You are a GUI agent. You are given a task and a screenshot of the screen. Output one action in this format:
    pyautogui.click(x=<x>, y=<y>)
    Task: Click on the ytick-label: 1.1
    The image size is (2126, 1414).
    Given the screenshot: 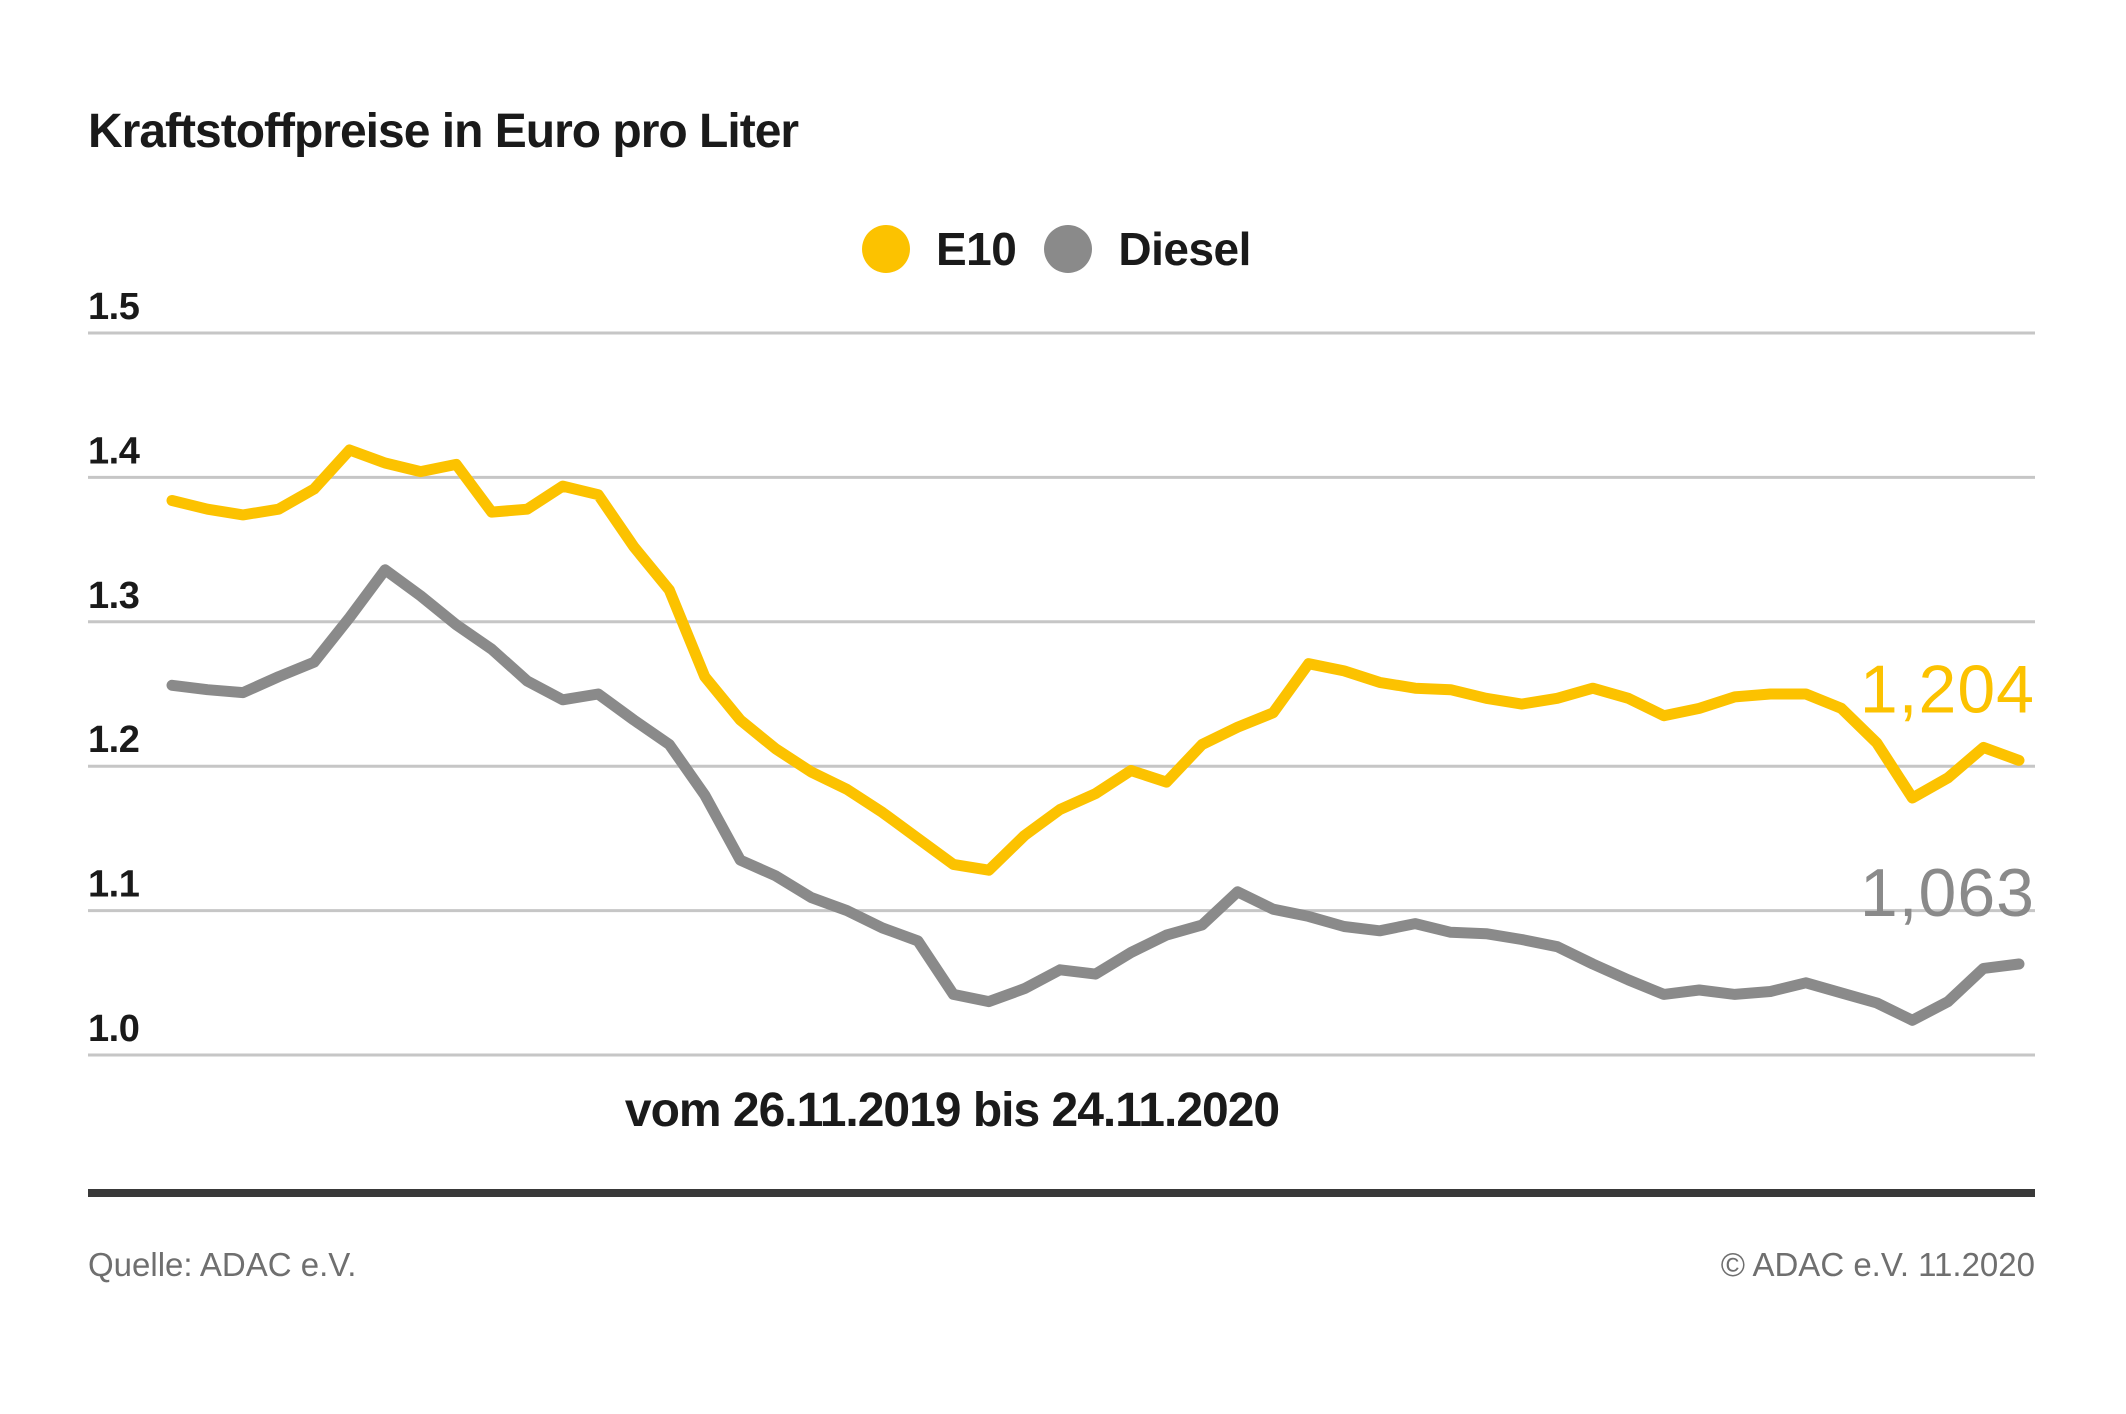 What is the action you would take?
    pyautogui.click(x=114, y=885)
    